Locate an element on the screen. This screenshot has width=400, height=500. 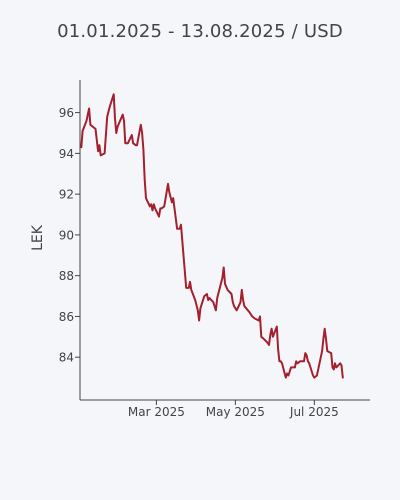
y-tick-label: 96 is located at coordinates (66, 113).